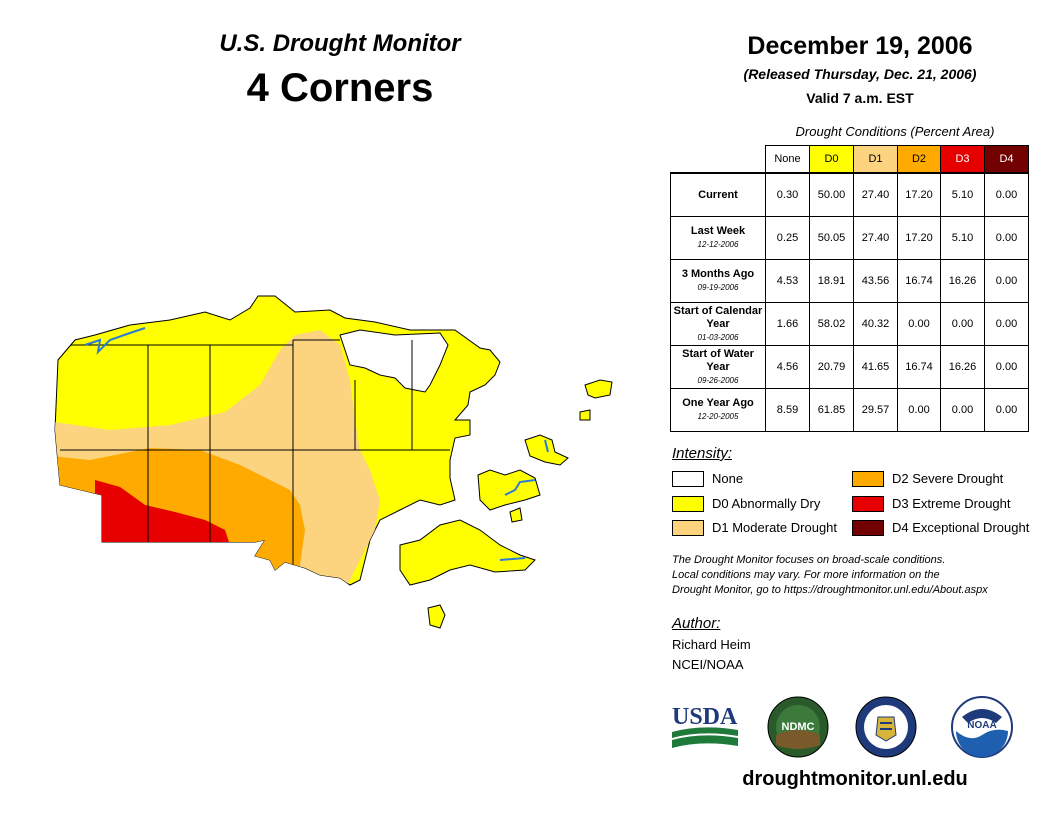 The height and width of the screenshot is (816, 1056). Describe the element at coordinates (718, 231) in the screenshot. I see `row-label: Last Week` at that location.